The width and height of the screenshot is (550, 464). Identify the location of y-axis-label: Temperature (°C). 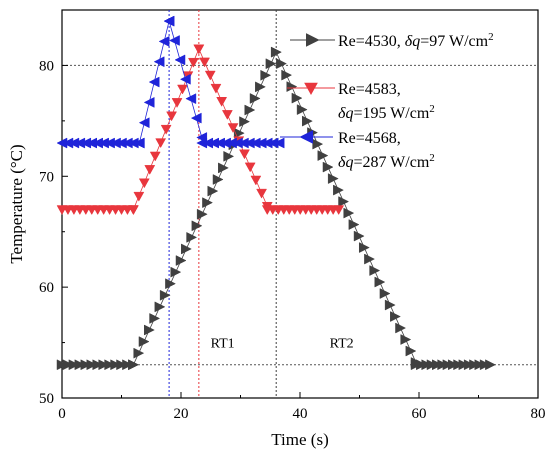
(16, 203).